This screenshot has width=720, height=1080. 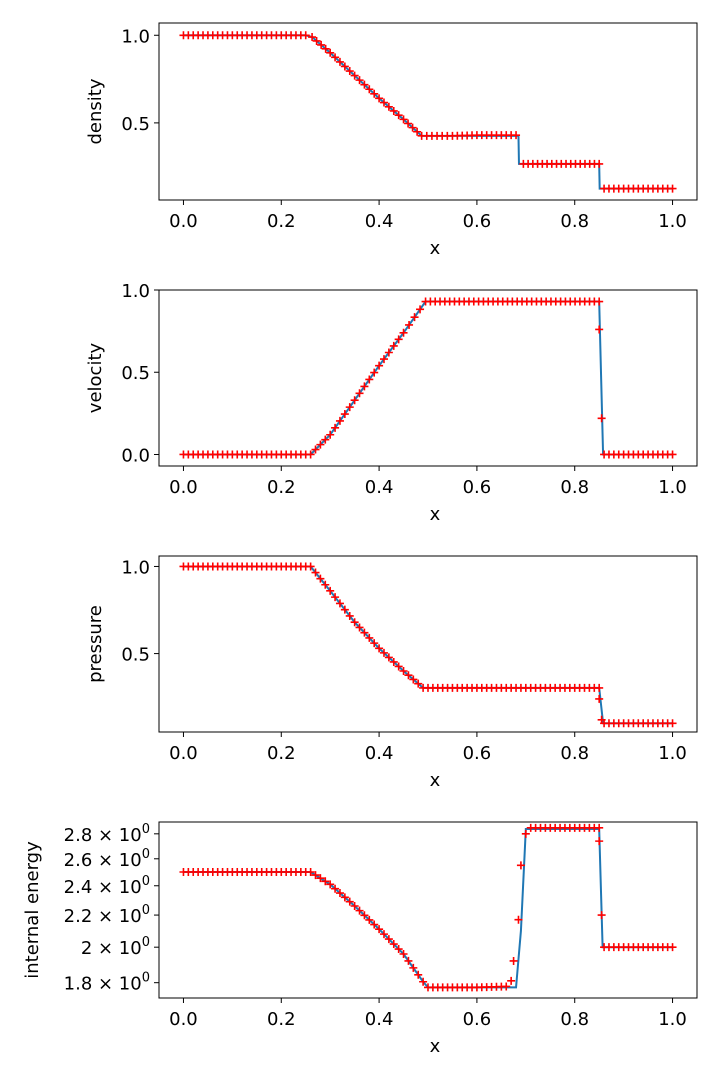 What do you see at coordinates (574, 1019) in the screenshot?
I see `internal-energy-xtick-label: 0.8` at bounding box center [574, 1019].